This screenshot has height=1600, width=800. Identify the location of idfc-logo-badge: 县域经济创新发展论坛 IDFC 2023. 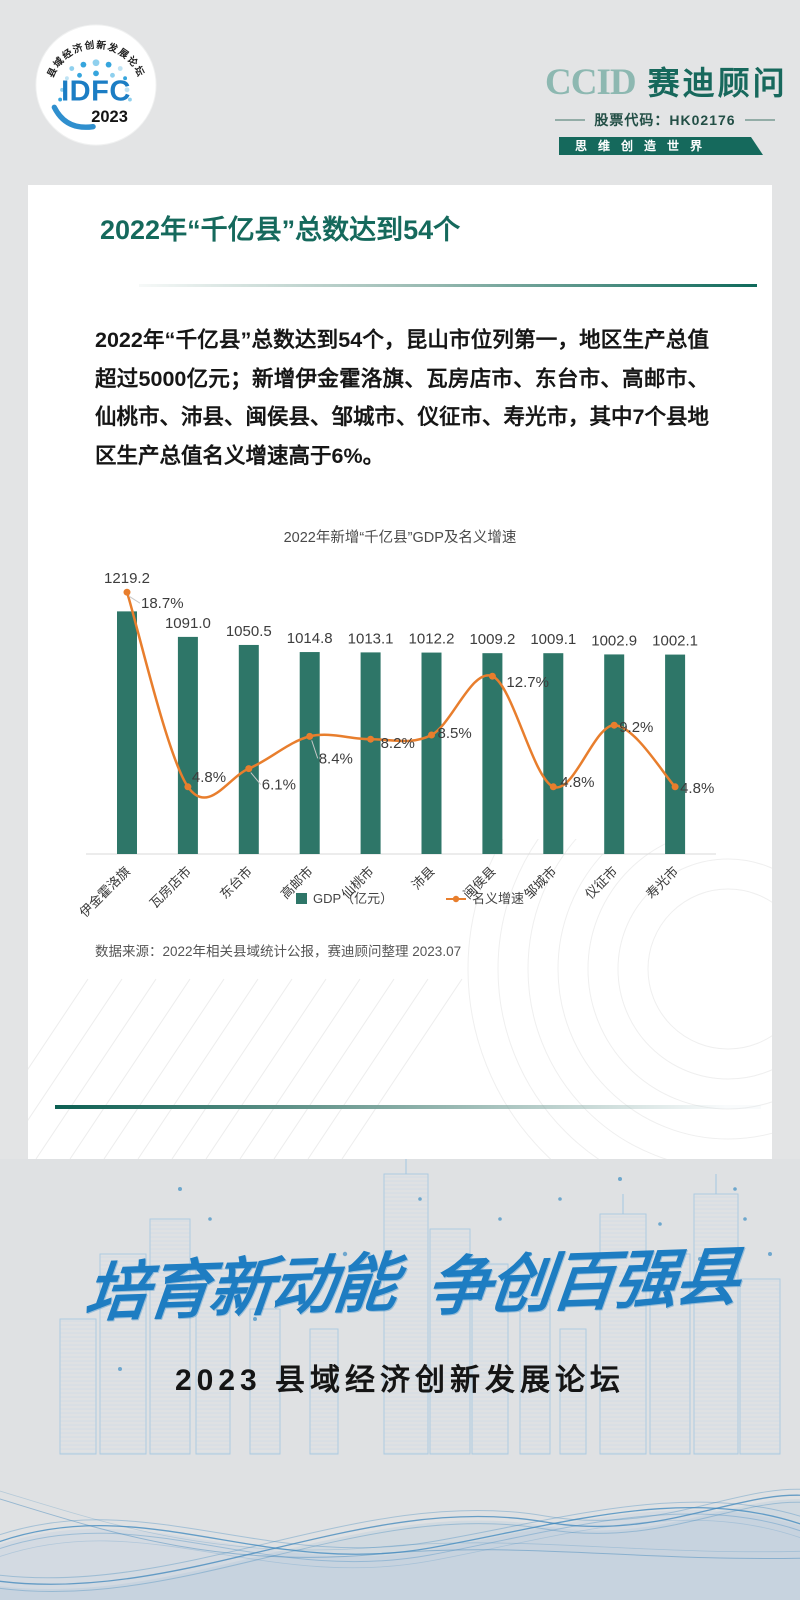
(96, 85).